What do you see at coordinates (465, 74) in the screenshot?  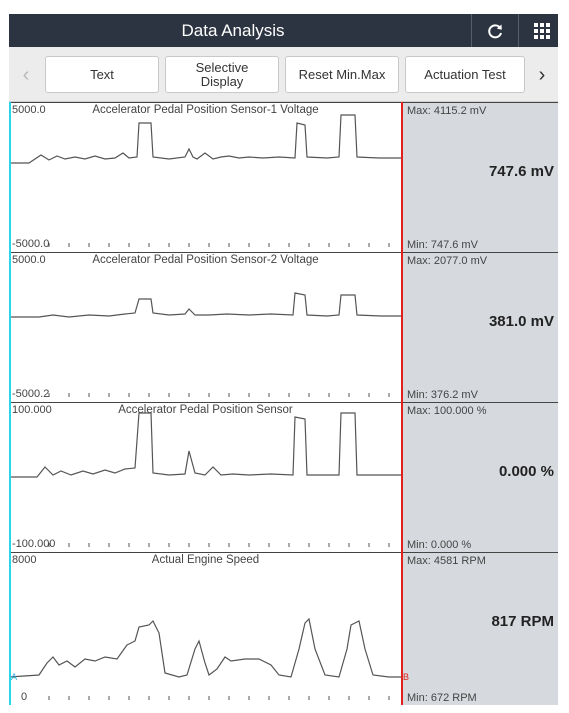 I see `actuation-test-button: Actuation Test` at bounding box center [465, 74].